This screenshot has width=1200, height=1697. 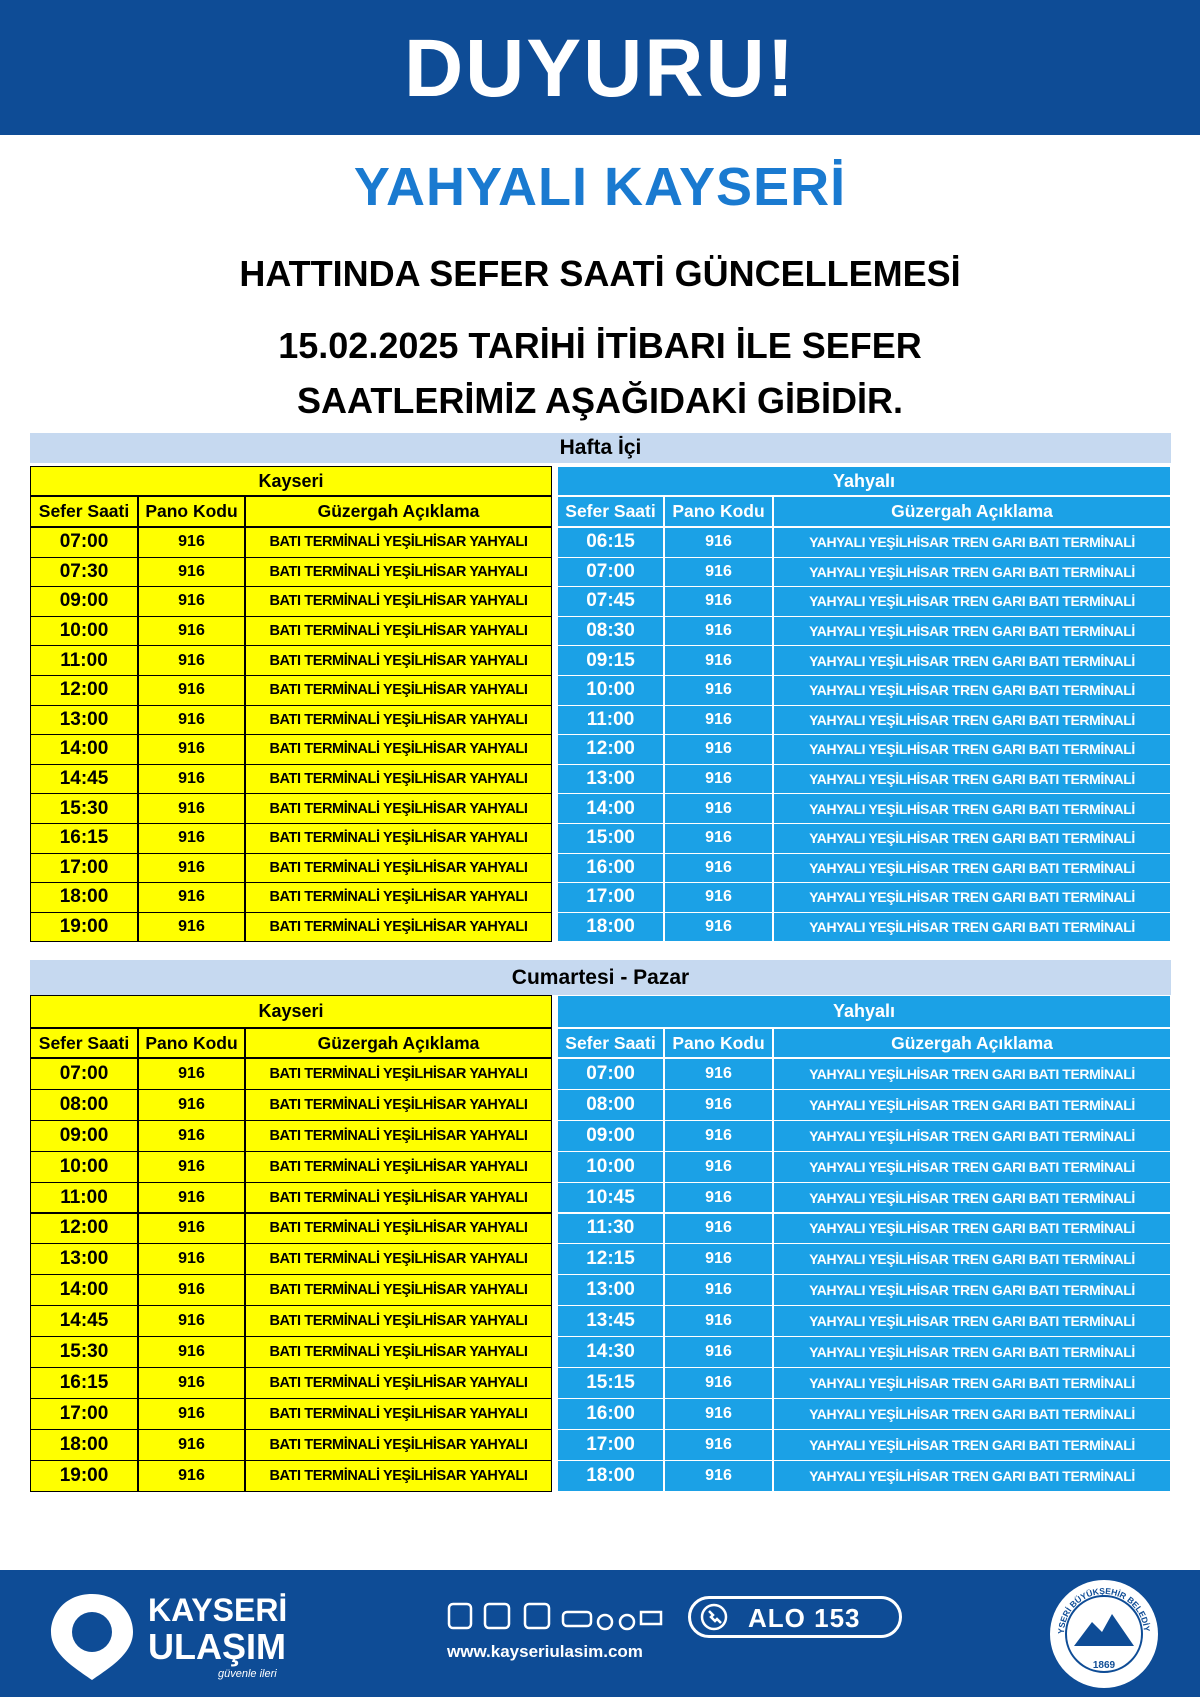 I want to click on departure-time: 15:00, so click(x=610, y=838).